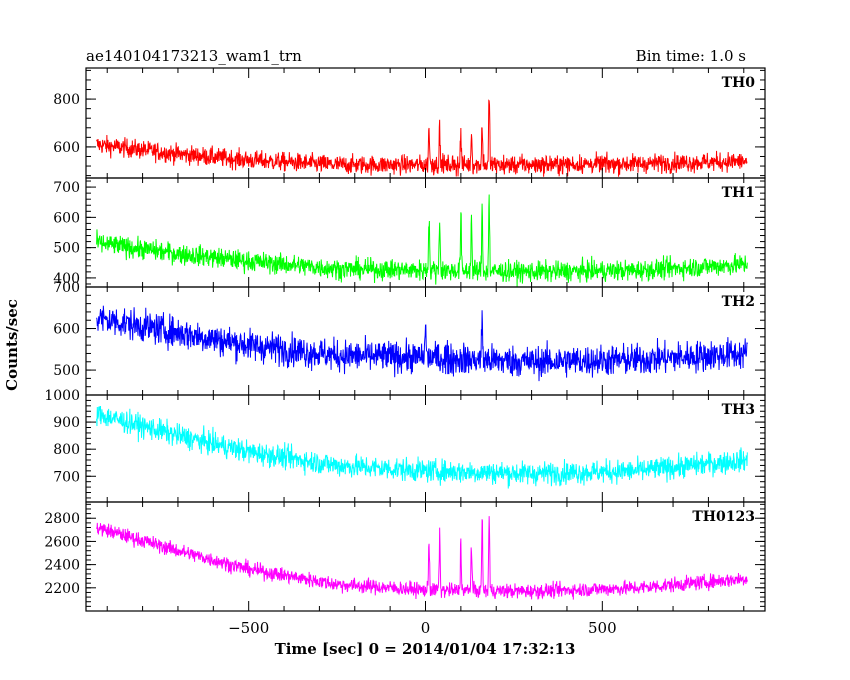 This screenshot has height=680, width=850. What do you see at coordinates (66, 423) in the screenshot?
I see `y-tick-label: 900` at bounding box center [66, 423].